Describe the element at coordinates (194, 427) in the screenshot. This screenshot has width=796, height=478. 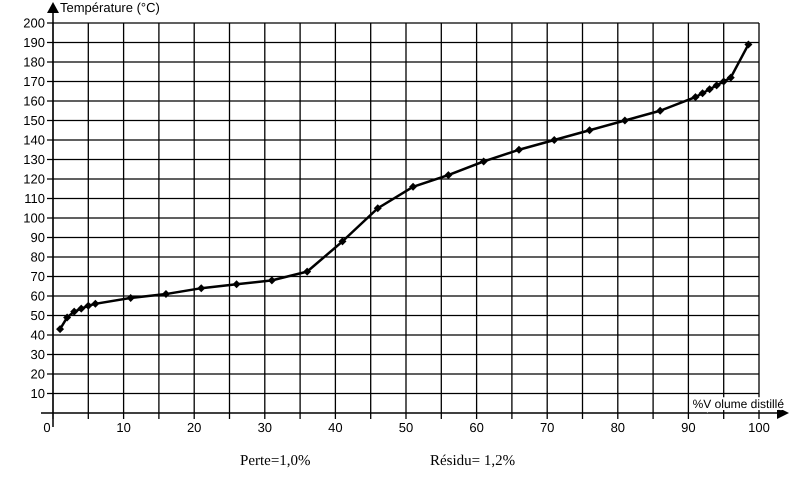
I see `x-tick-label: 20` at that location.